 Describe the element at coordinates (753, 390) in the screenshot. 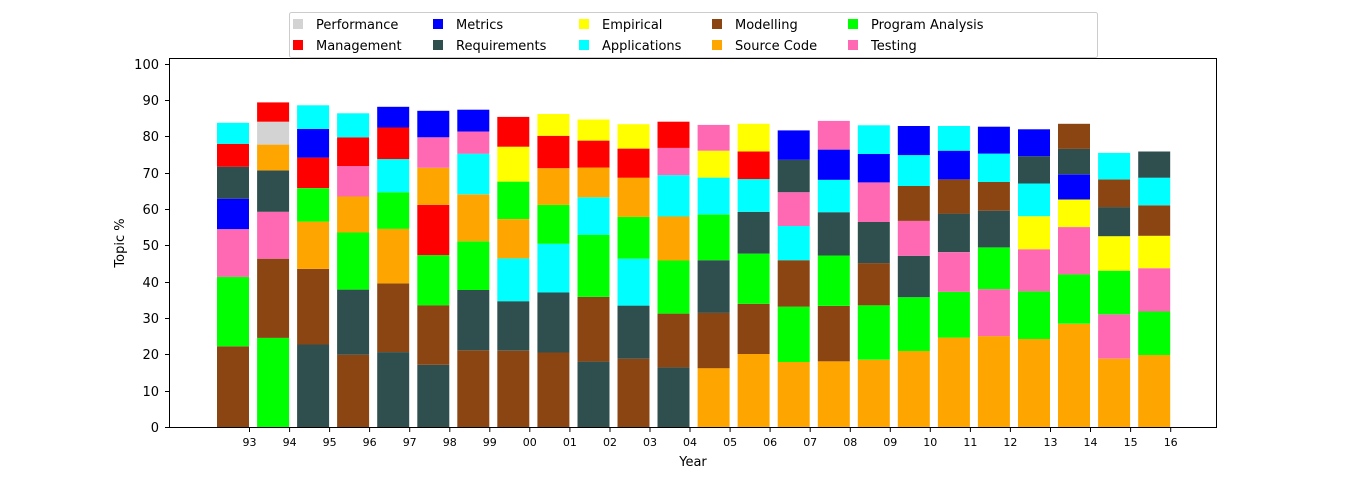

I see `bar-segment-06-source-code` at that location.